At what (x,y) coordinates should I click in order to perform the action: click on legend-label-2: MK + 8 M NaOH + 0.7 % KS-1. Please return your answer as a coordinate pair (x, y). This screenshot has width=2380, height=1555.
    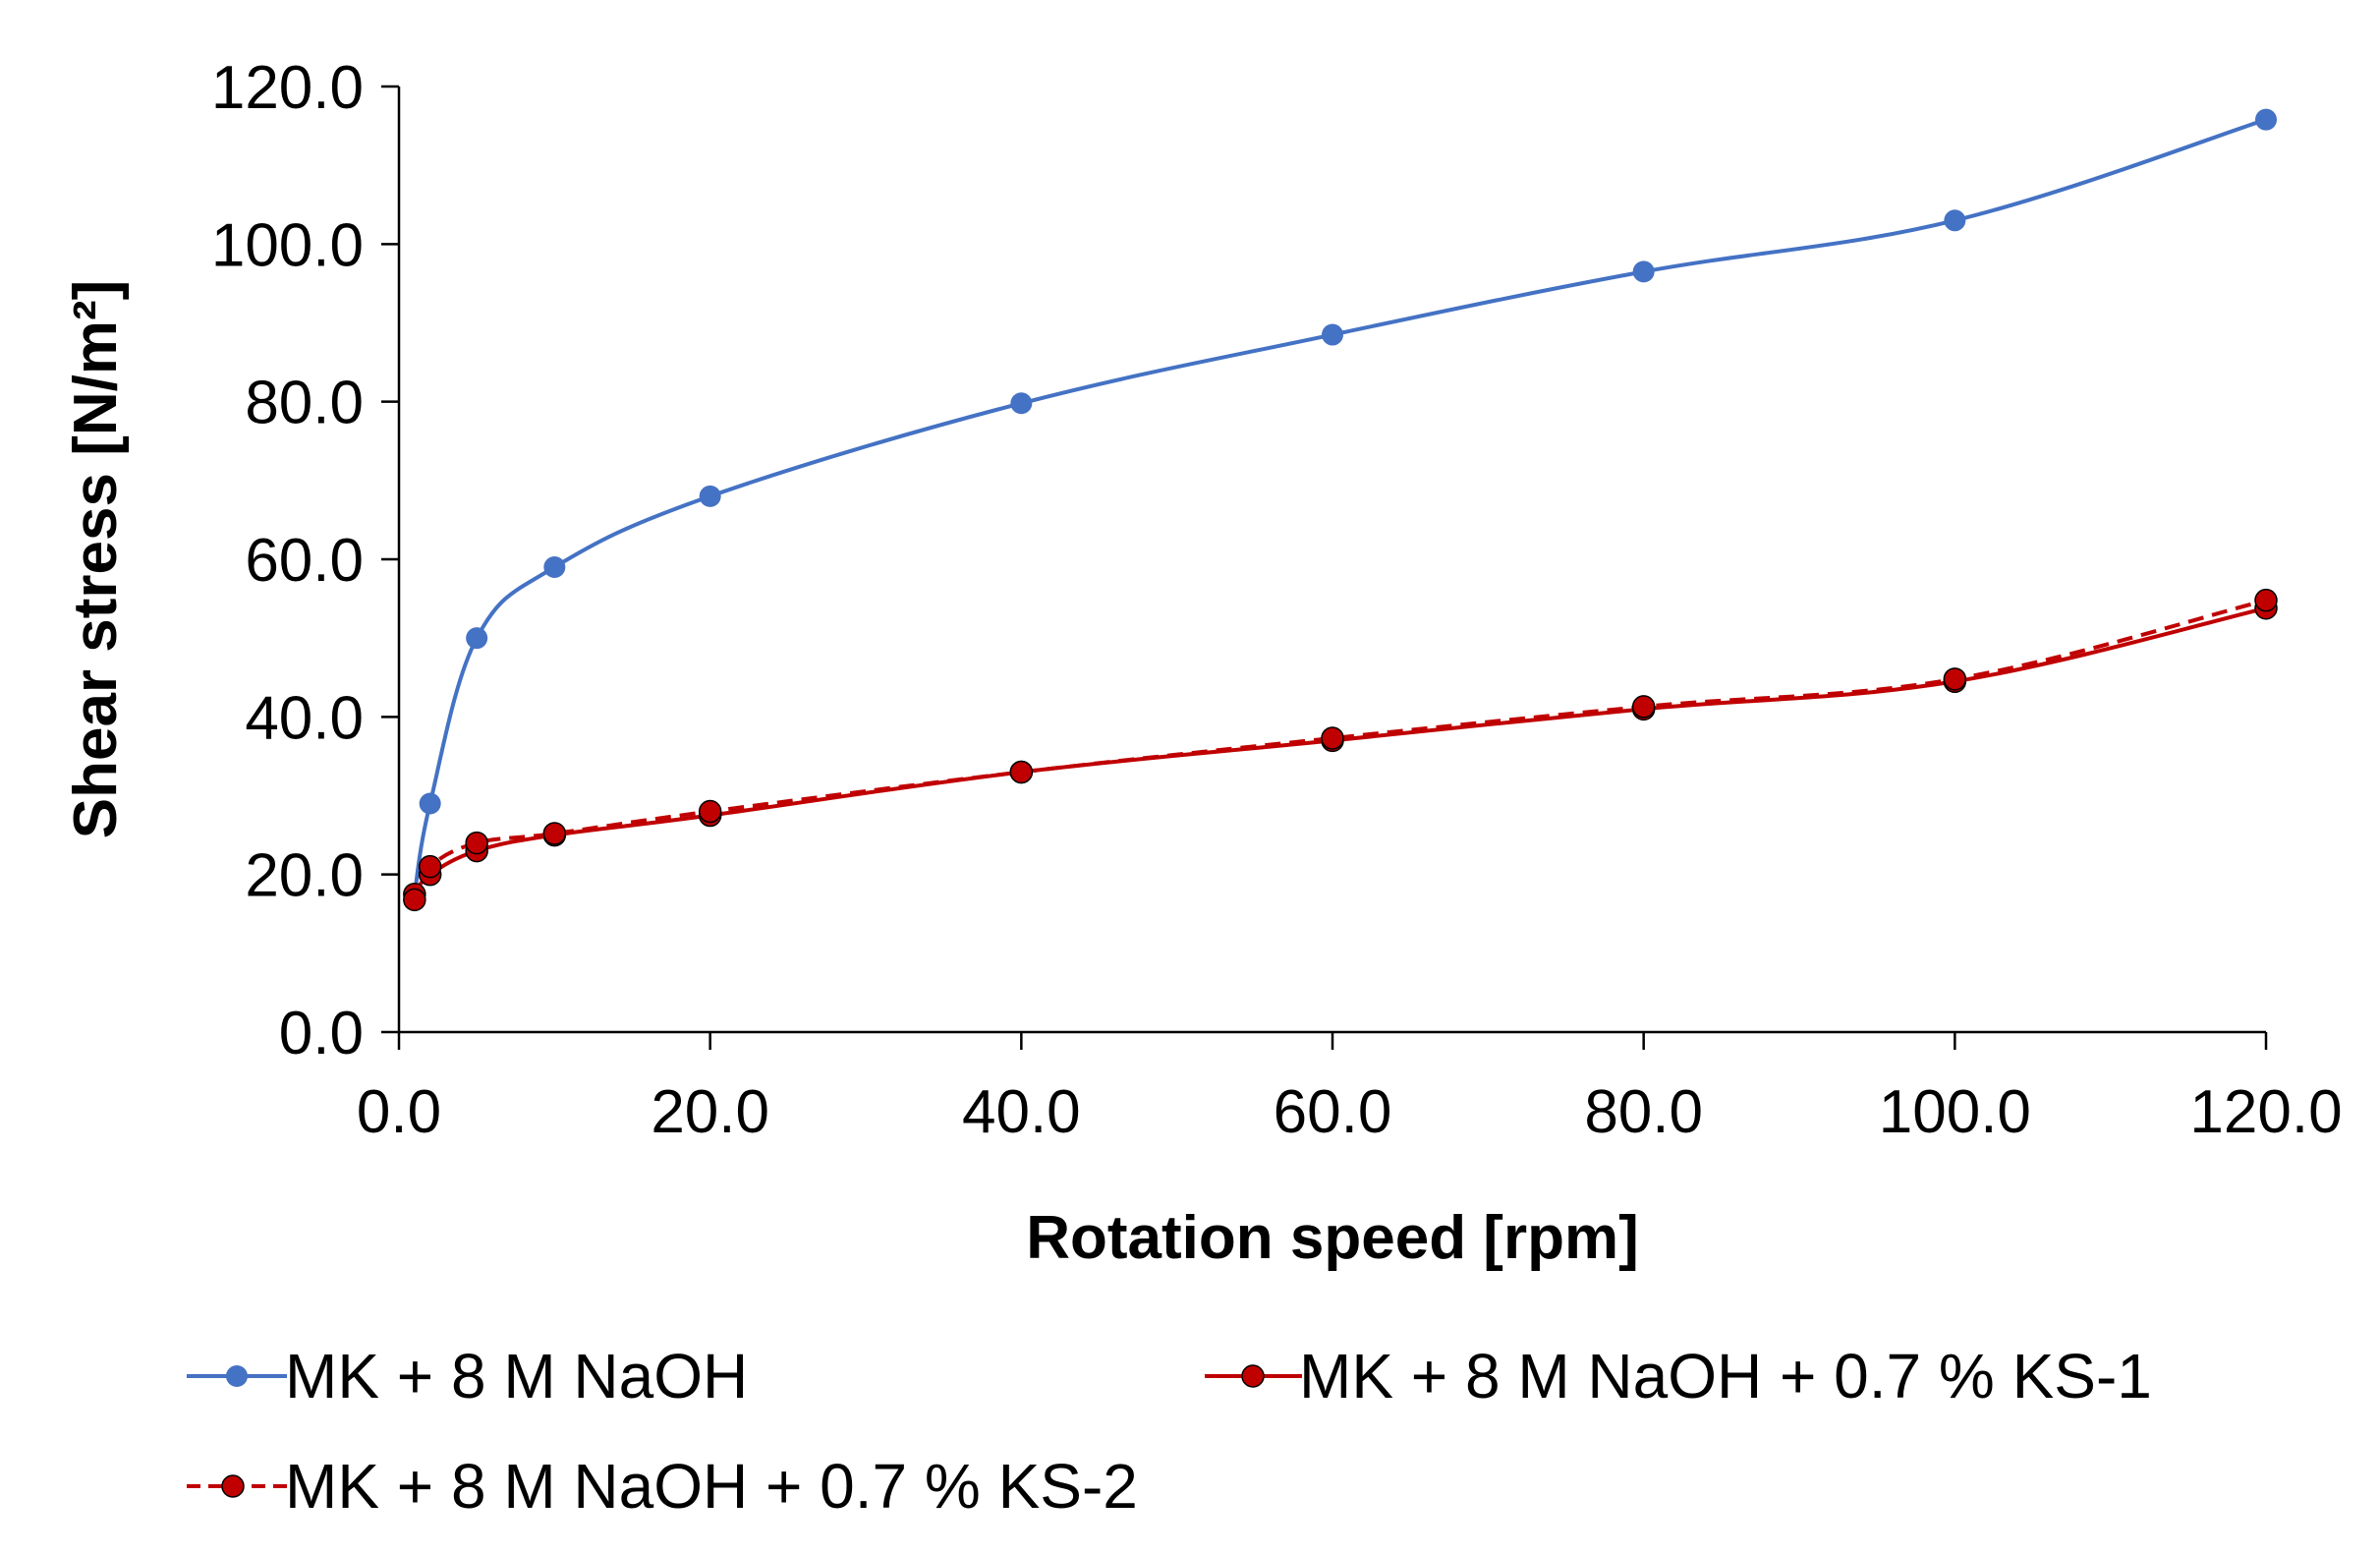
    Looking at the image, I should click on (1725, 1376).